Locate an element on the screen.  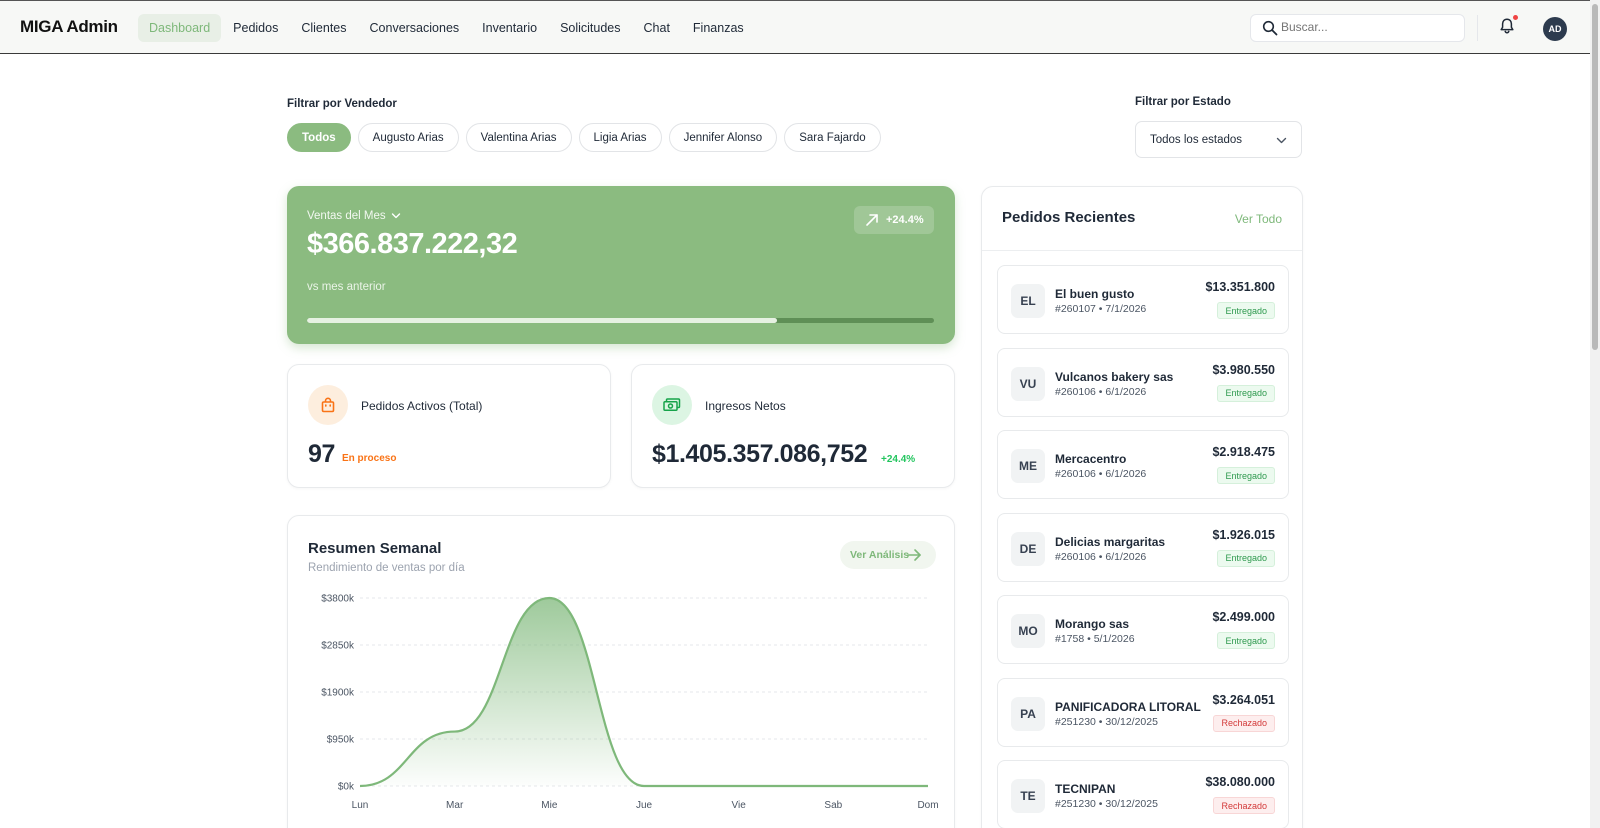
vendor-chip-valentina-arias: Valentina Arias is located at coordinates (518, 137).